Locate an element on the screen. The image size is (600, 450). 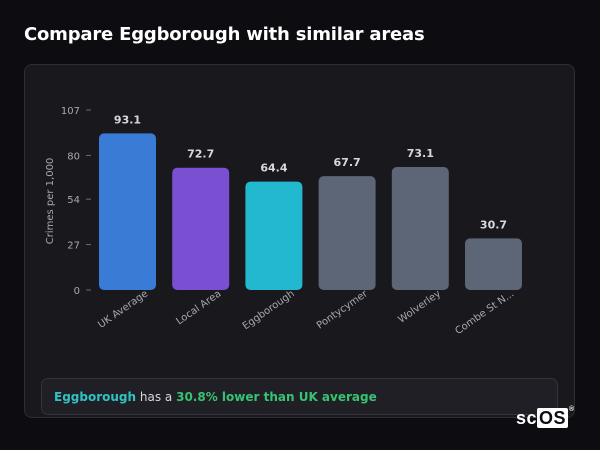
y-tick-label: 0 is located at coordinates (77, 291).